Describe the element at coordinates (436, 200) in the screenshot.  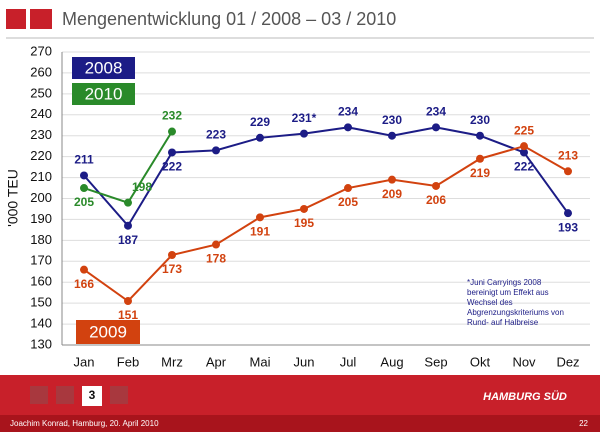
I see `data-label: 206` at that location.